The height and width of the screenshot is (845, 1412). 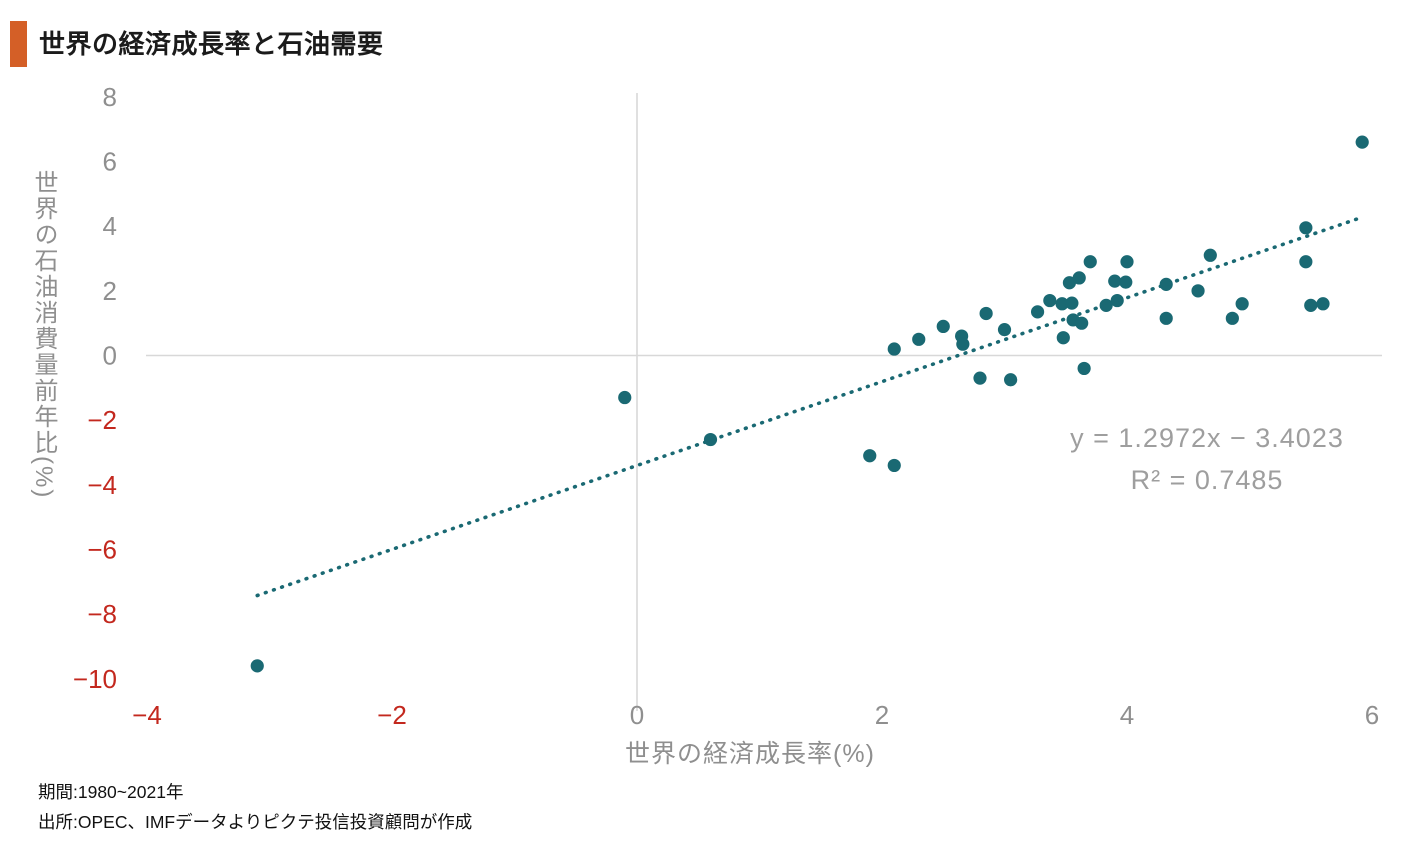 What do you see at coordinates (102, 420) in the screenshot?
I see `y-tick-label: −2` at bounding box center [102, 420].